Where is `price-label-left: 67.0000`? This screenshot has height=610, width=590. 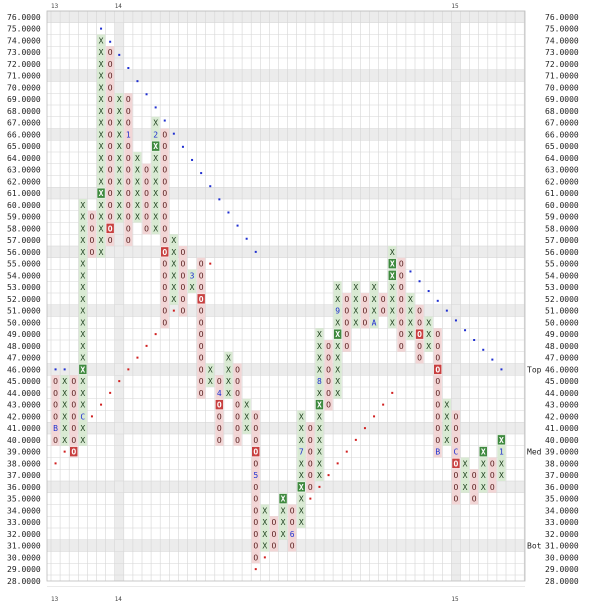
price-label-left: 67.0000 is located at coordinates (24, 123).